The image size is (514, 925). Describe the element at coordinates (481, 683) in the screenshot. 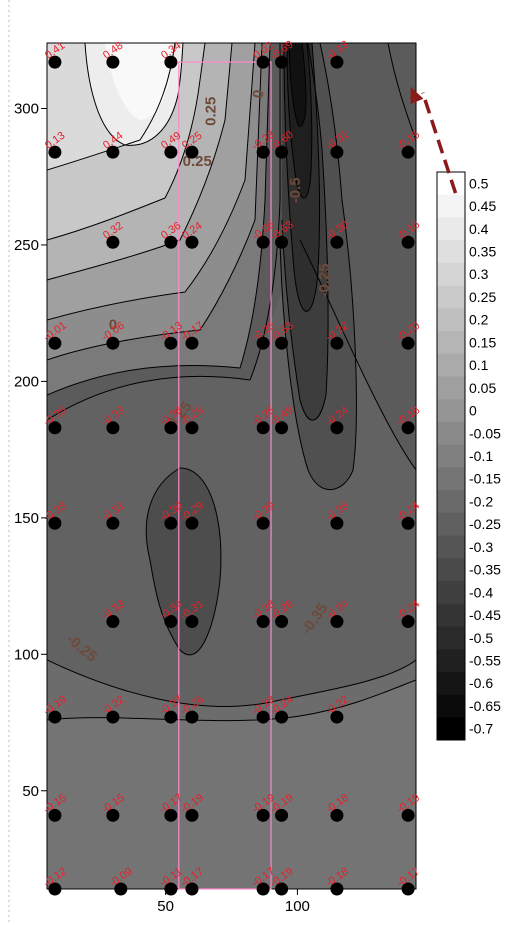

I see `colorbar-label: -0.6` at that location.